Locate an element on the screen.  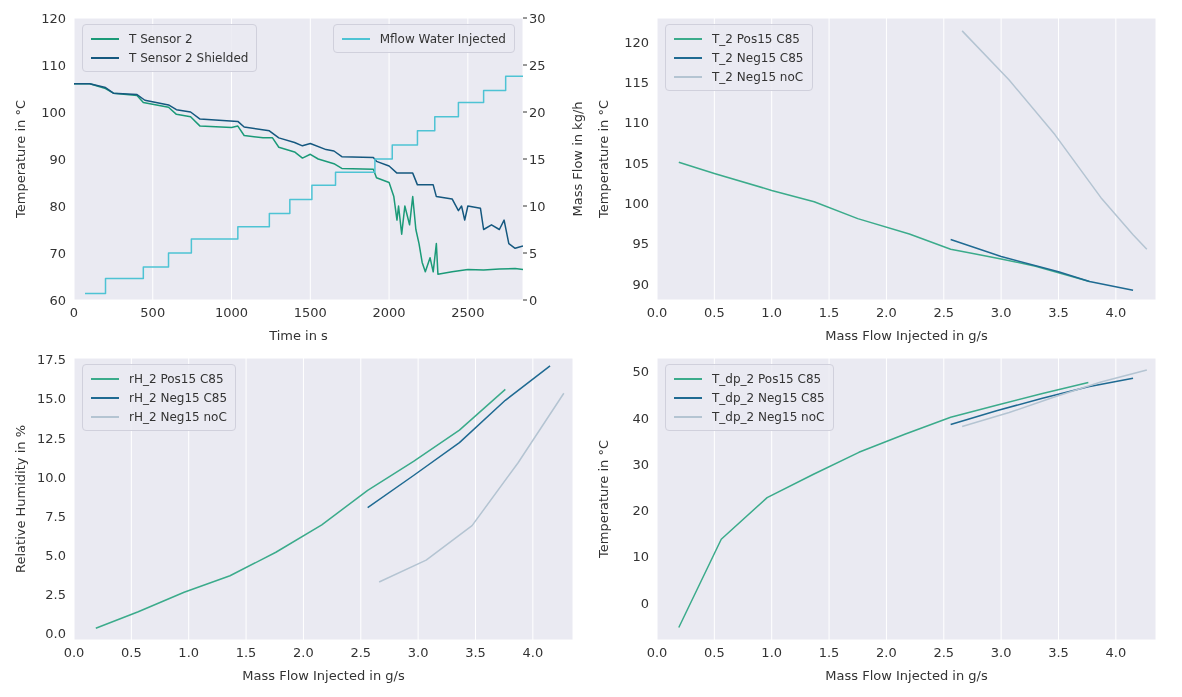
y-tick-label: 20 is located at coordinates (640, 511).